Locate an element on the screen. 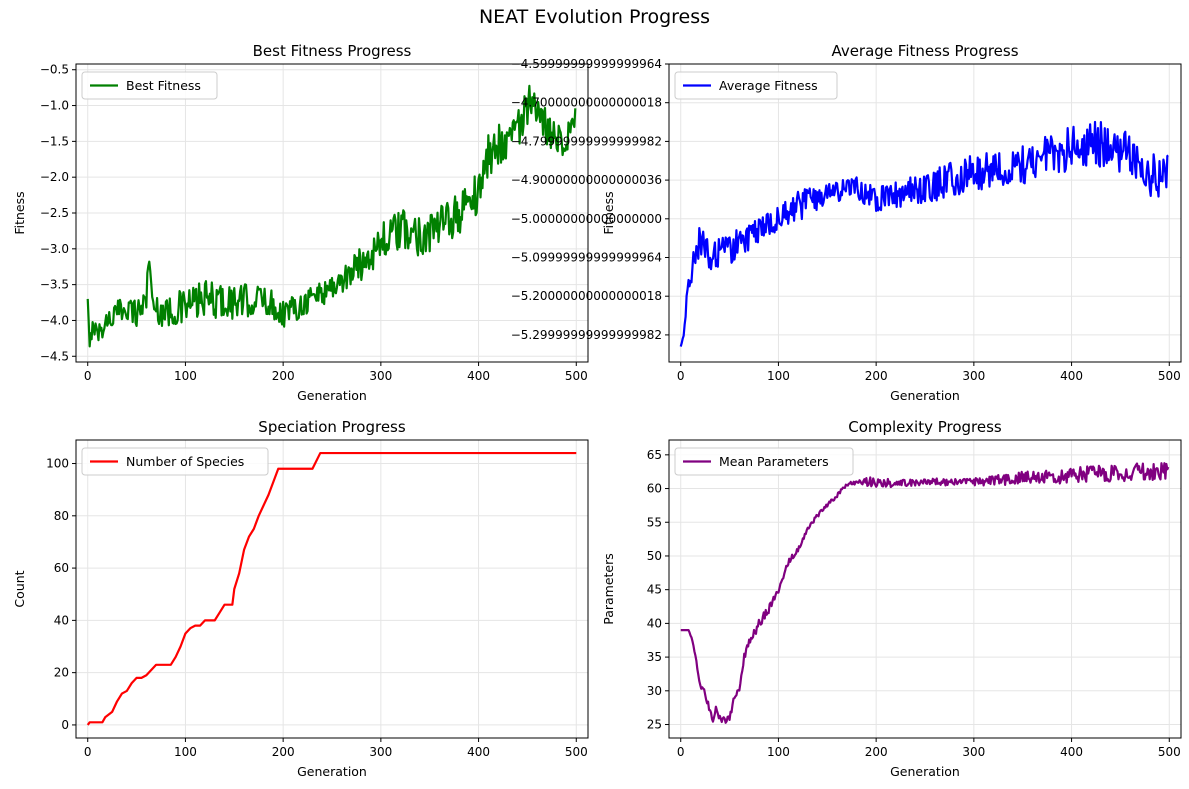 The image size is (1189, 789). y-tick-label: −0.5 is located at coordinates (54, 70).